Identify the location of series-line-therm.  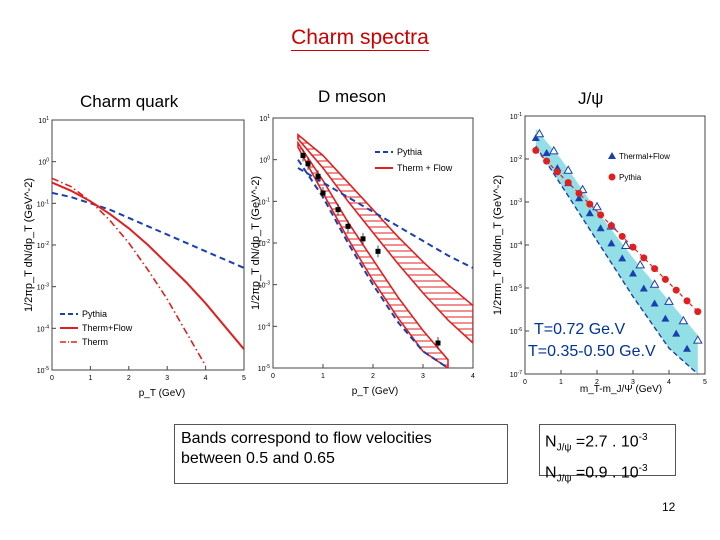
(129, 272).